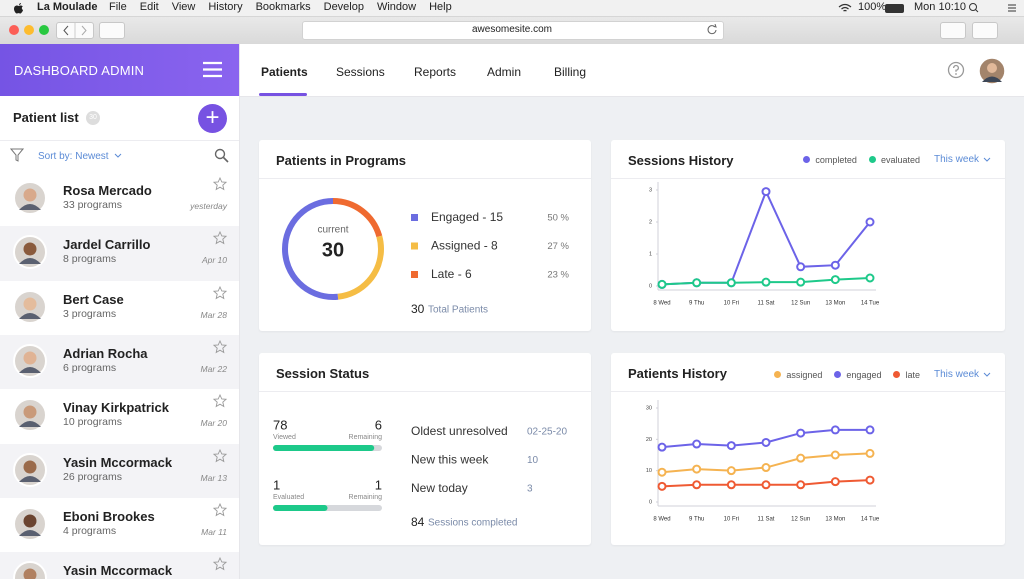  Describe the element at coordinates (119, 307) in the screenshot. I see `patient-row: Bert Case 3 programs Mar 28` at that location.